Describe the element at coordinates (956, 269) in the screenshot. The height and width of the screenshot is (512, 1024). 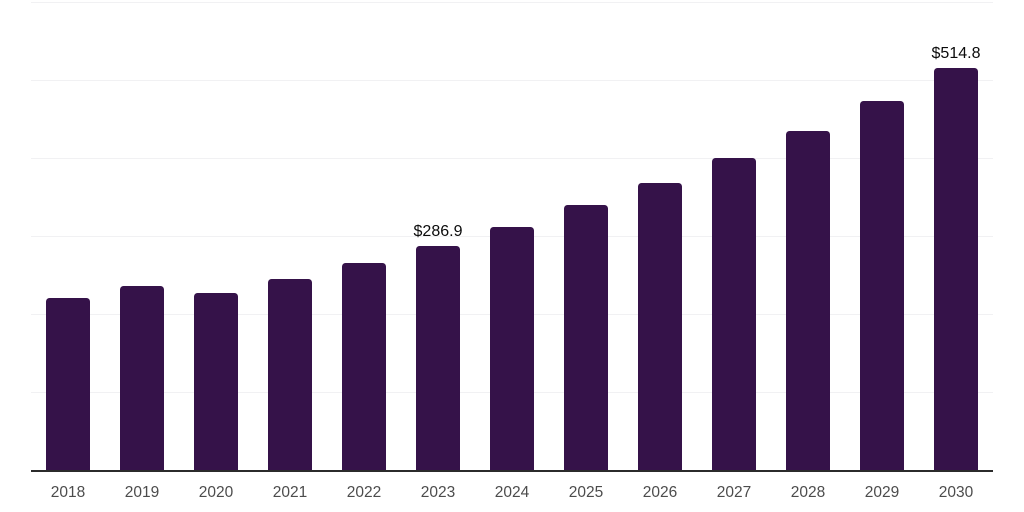
I see `bar-2030` at that location.